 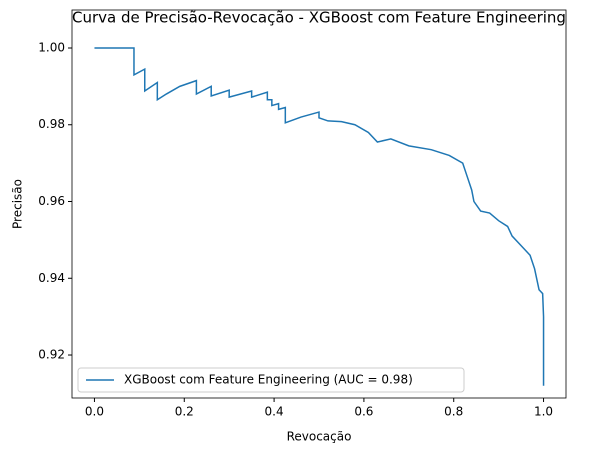 What do you see at coordinates (51, 124) in the screenshot?
I see `y-tick-label: 0.98` at bounding box center [51, 124].